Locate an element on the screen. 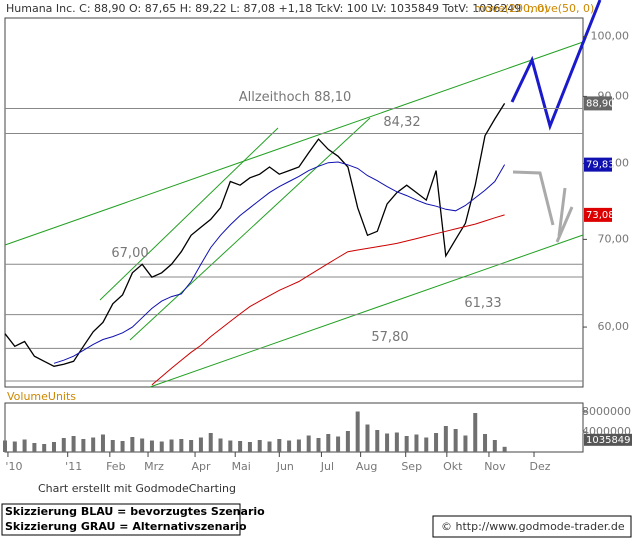 Image resolution: width=633 pixels, height=539 pixels. trend-line is located at coordinates (189, 214).